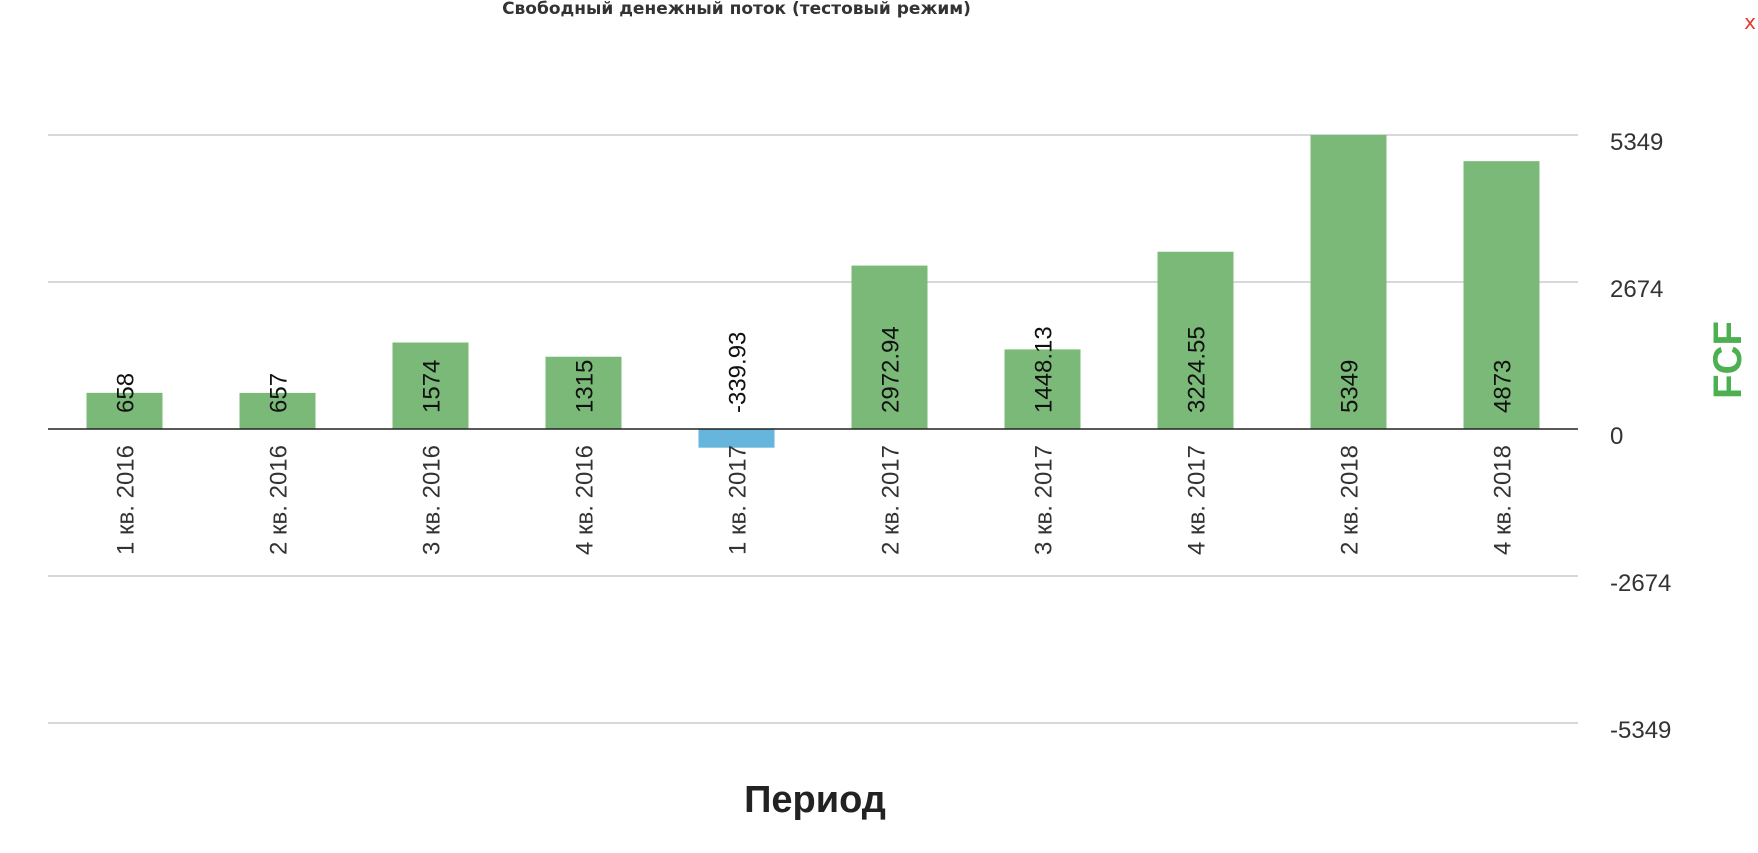  Describe the element at coordinates (1197, 369) in the screenshot. I see `data-label: 3224.55` at that location.